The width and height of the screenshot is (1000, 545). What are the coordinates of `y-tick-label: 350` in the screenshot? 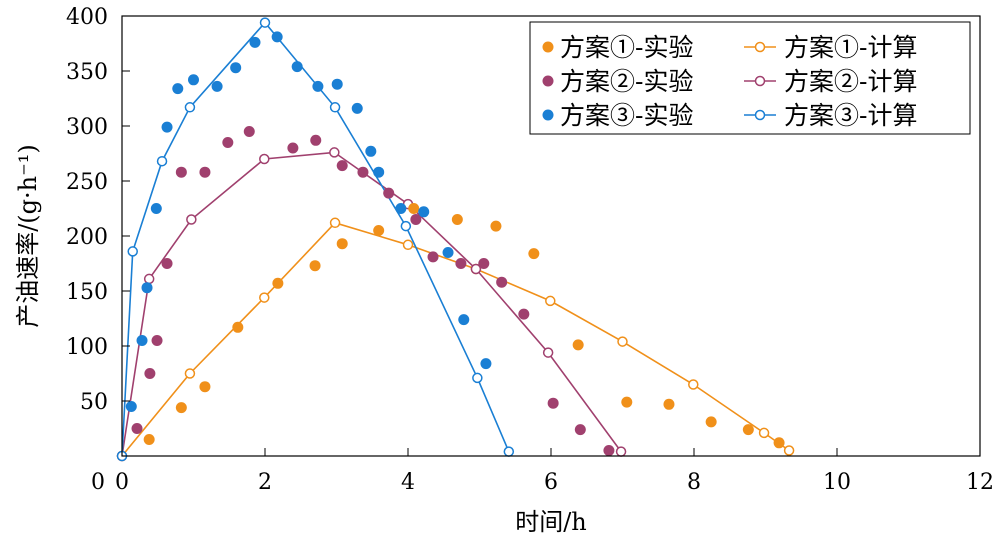 It's located at (87, 72).